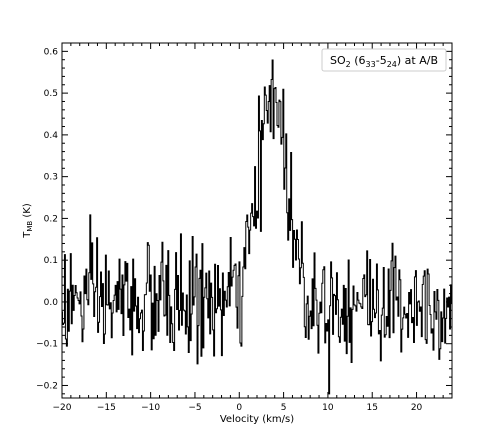  What do you see at coordinates (51, 261) in the screenshot?
I see `y-tick-label: 0.1` at bounding box center [51, 261].